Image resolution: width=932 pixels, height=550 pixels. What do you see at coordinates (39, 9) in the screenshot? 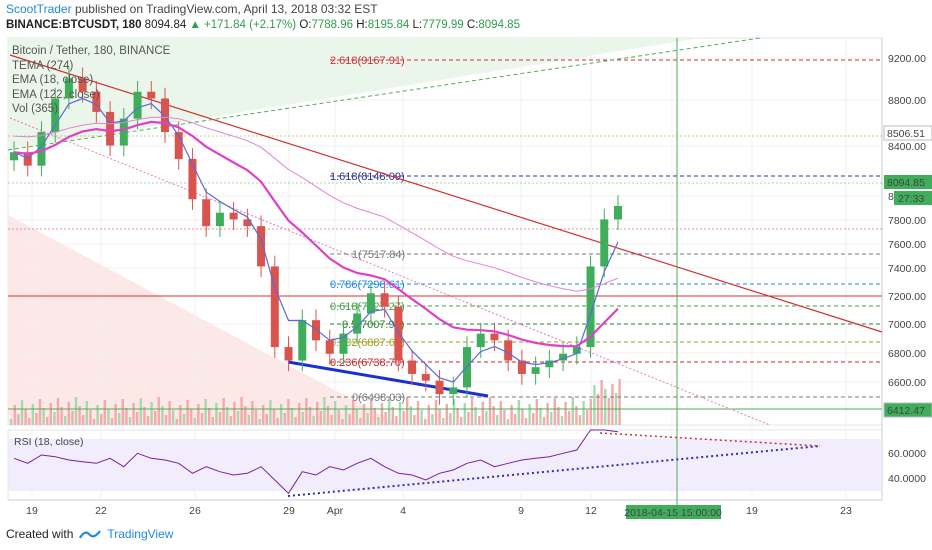
I see `author-link: ScootTrader` at bounding box center [39, 9].